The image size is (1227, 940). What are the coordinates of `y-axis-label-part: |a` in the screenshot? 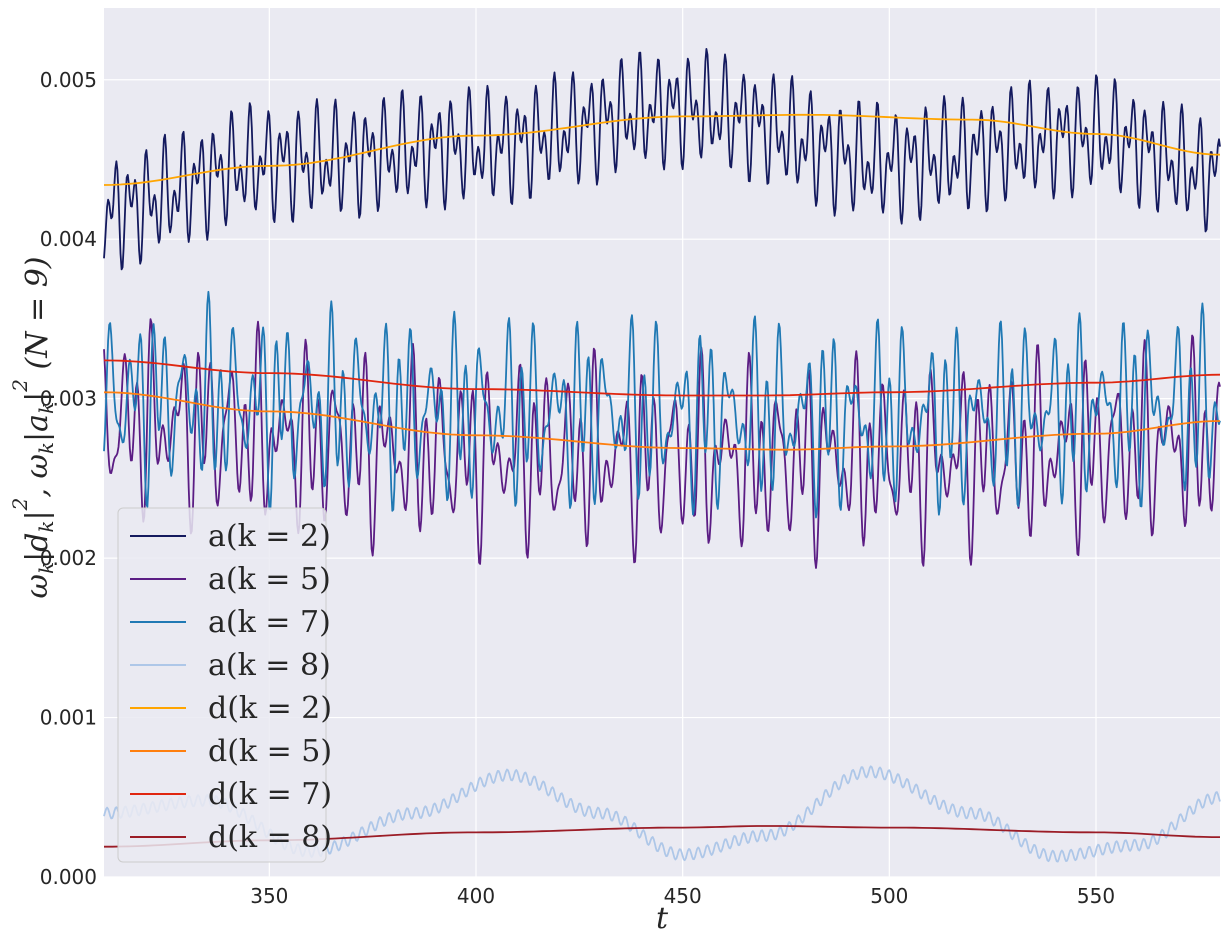 It's located at (37, 428).